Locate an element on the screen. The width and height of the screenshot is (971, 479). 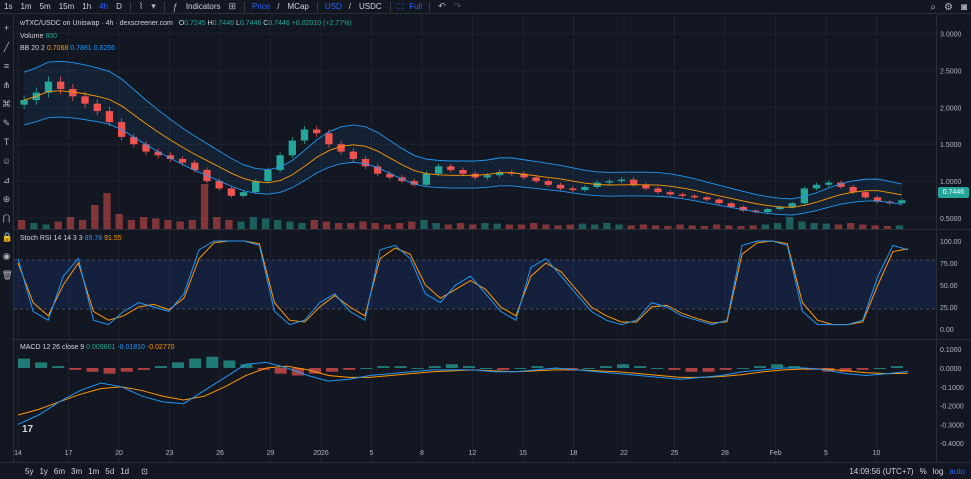
emoji-icon: ☺ is located at coordinates (6, 161).